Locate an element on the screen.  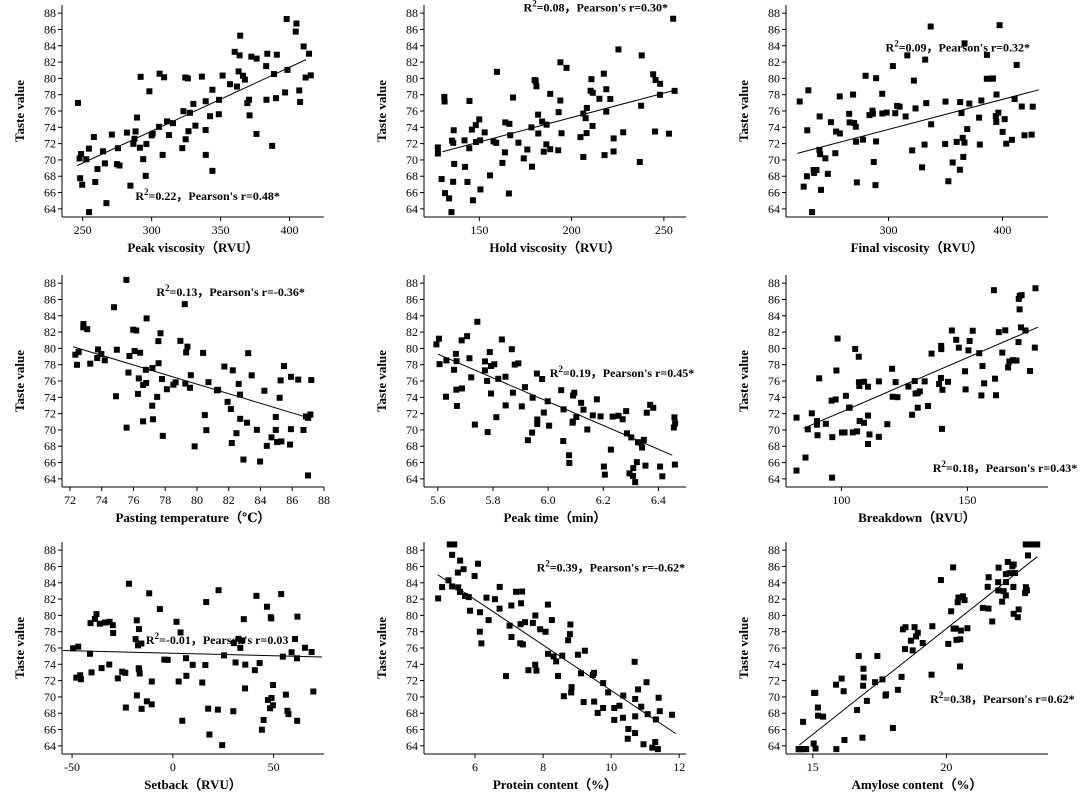
y-tick-label: 76 is located at coordinates (412, 381).